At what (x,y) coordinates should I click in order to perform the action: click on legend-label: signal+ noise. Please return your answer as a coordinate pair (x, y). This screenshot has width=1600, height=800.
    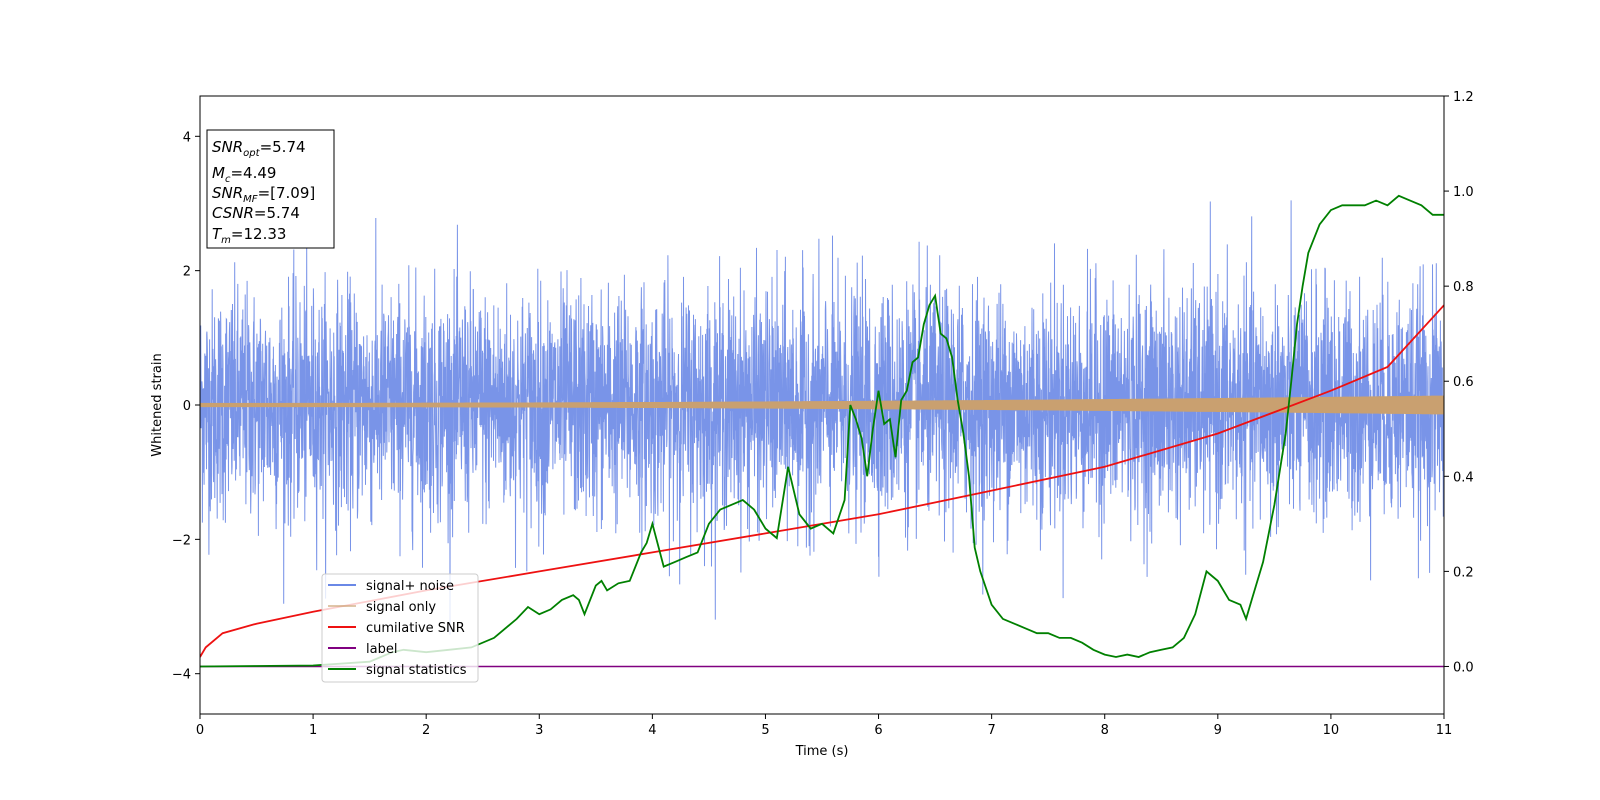
    Looking at the image, I should click on (410, 586).